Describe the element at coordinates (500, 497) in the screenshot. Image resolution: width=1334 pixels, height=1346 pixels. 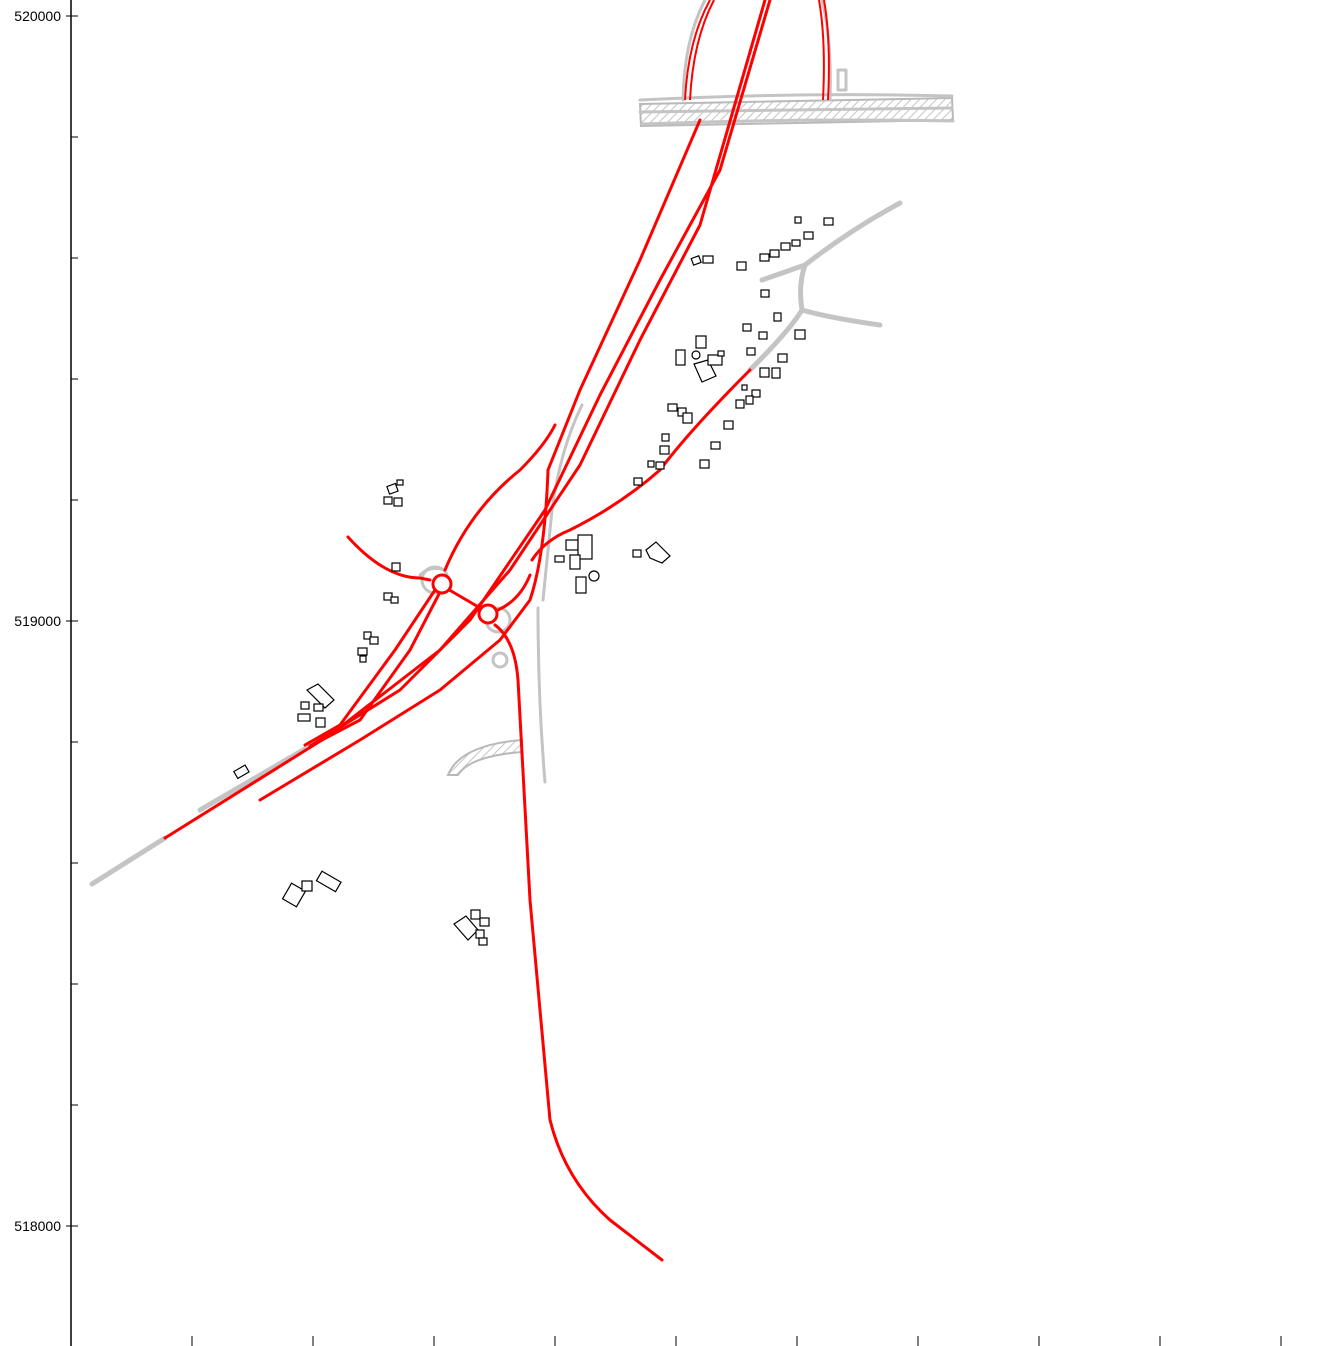
I see `west-roundabout-ne-arm` at that location.